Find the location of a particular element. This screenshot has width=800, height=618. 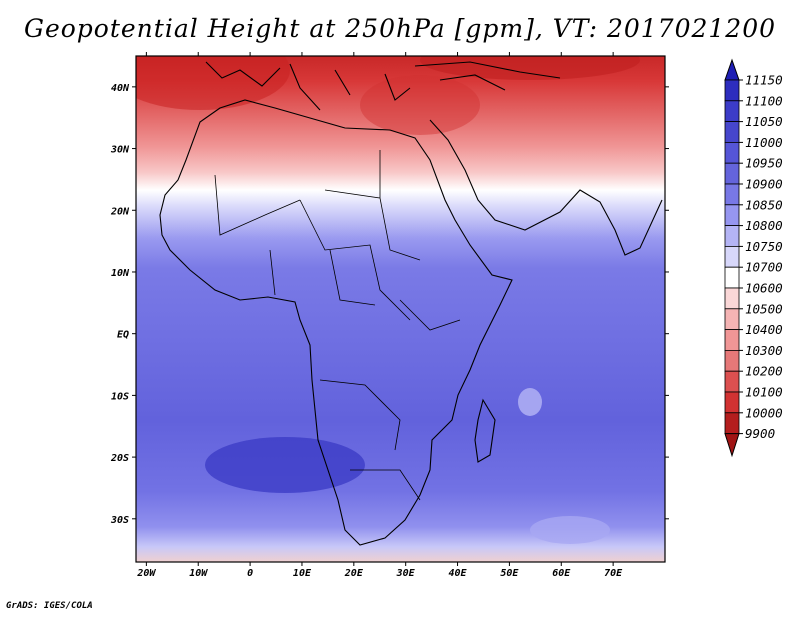

lon-tick-label: 10E is located at coordinates (302, 573).